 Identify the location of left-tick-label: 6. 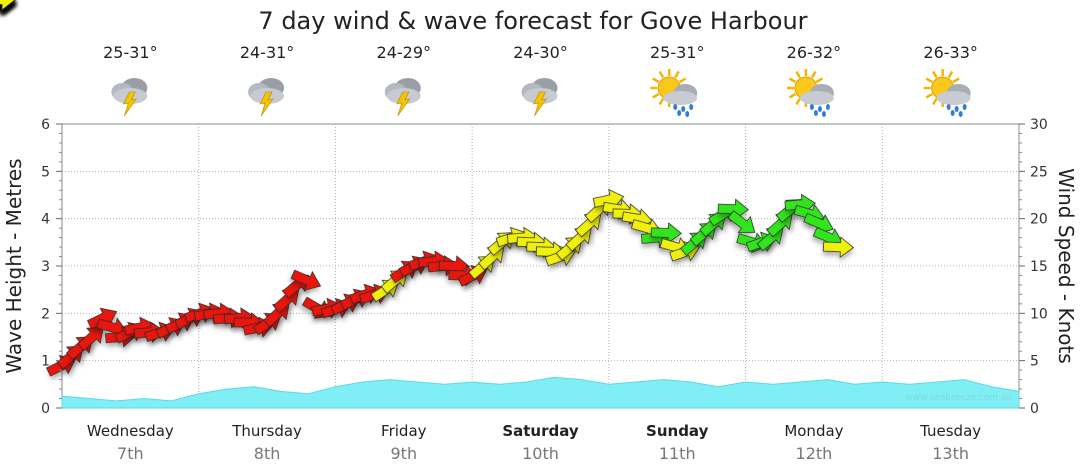
(45, 125).